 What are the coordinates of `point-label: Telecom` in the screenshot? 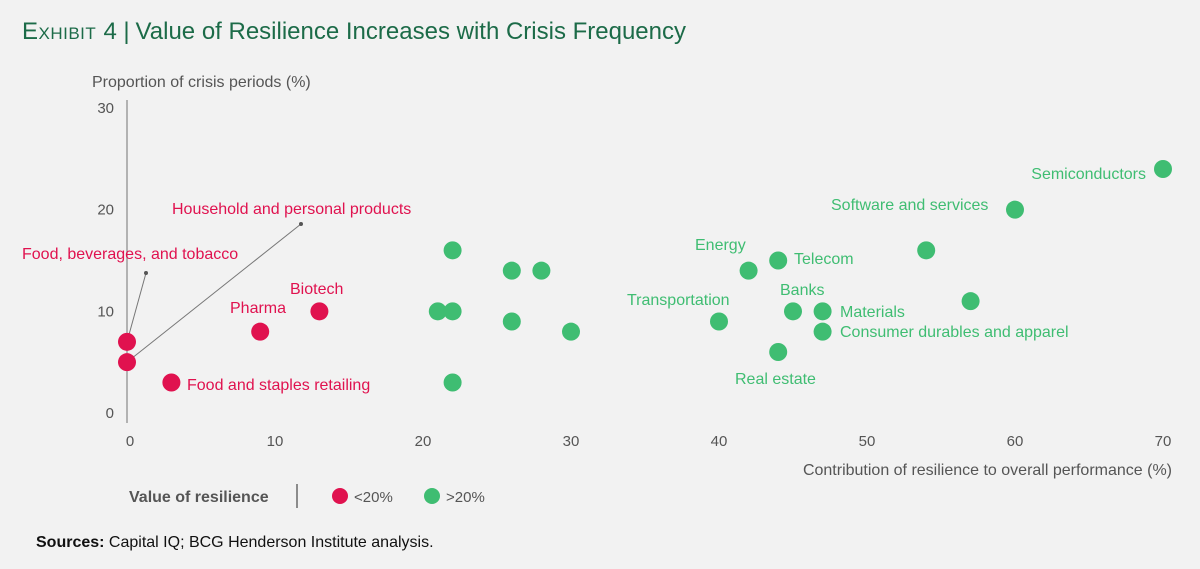 It's located at (824, 259).